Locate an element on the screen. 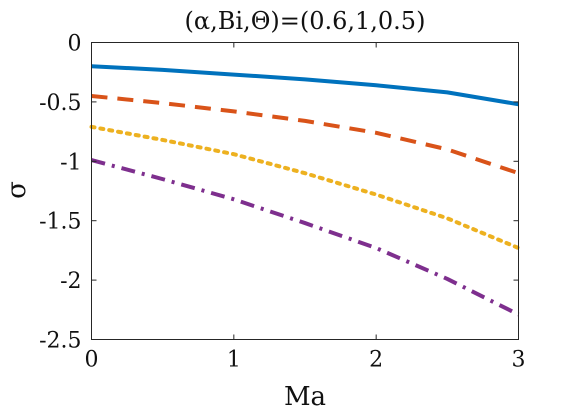 The image size is (575, 417). chart-title: (α,Bi,Θ)=(0.6,1,0.5) is located at coordinates (305, 21).